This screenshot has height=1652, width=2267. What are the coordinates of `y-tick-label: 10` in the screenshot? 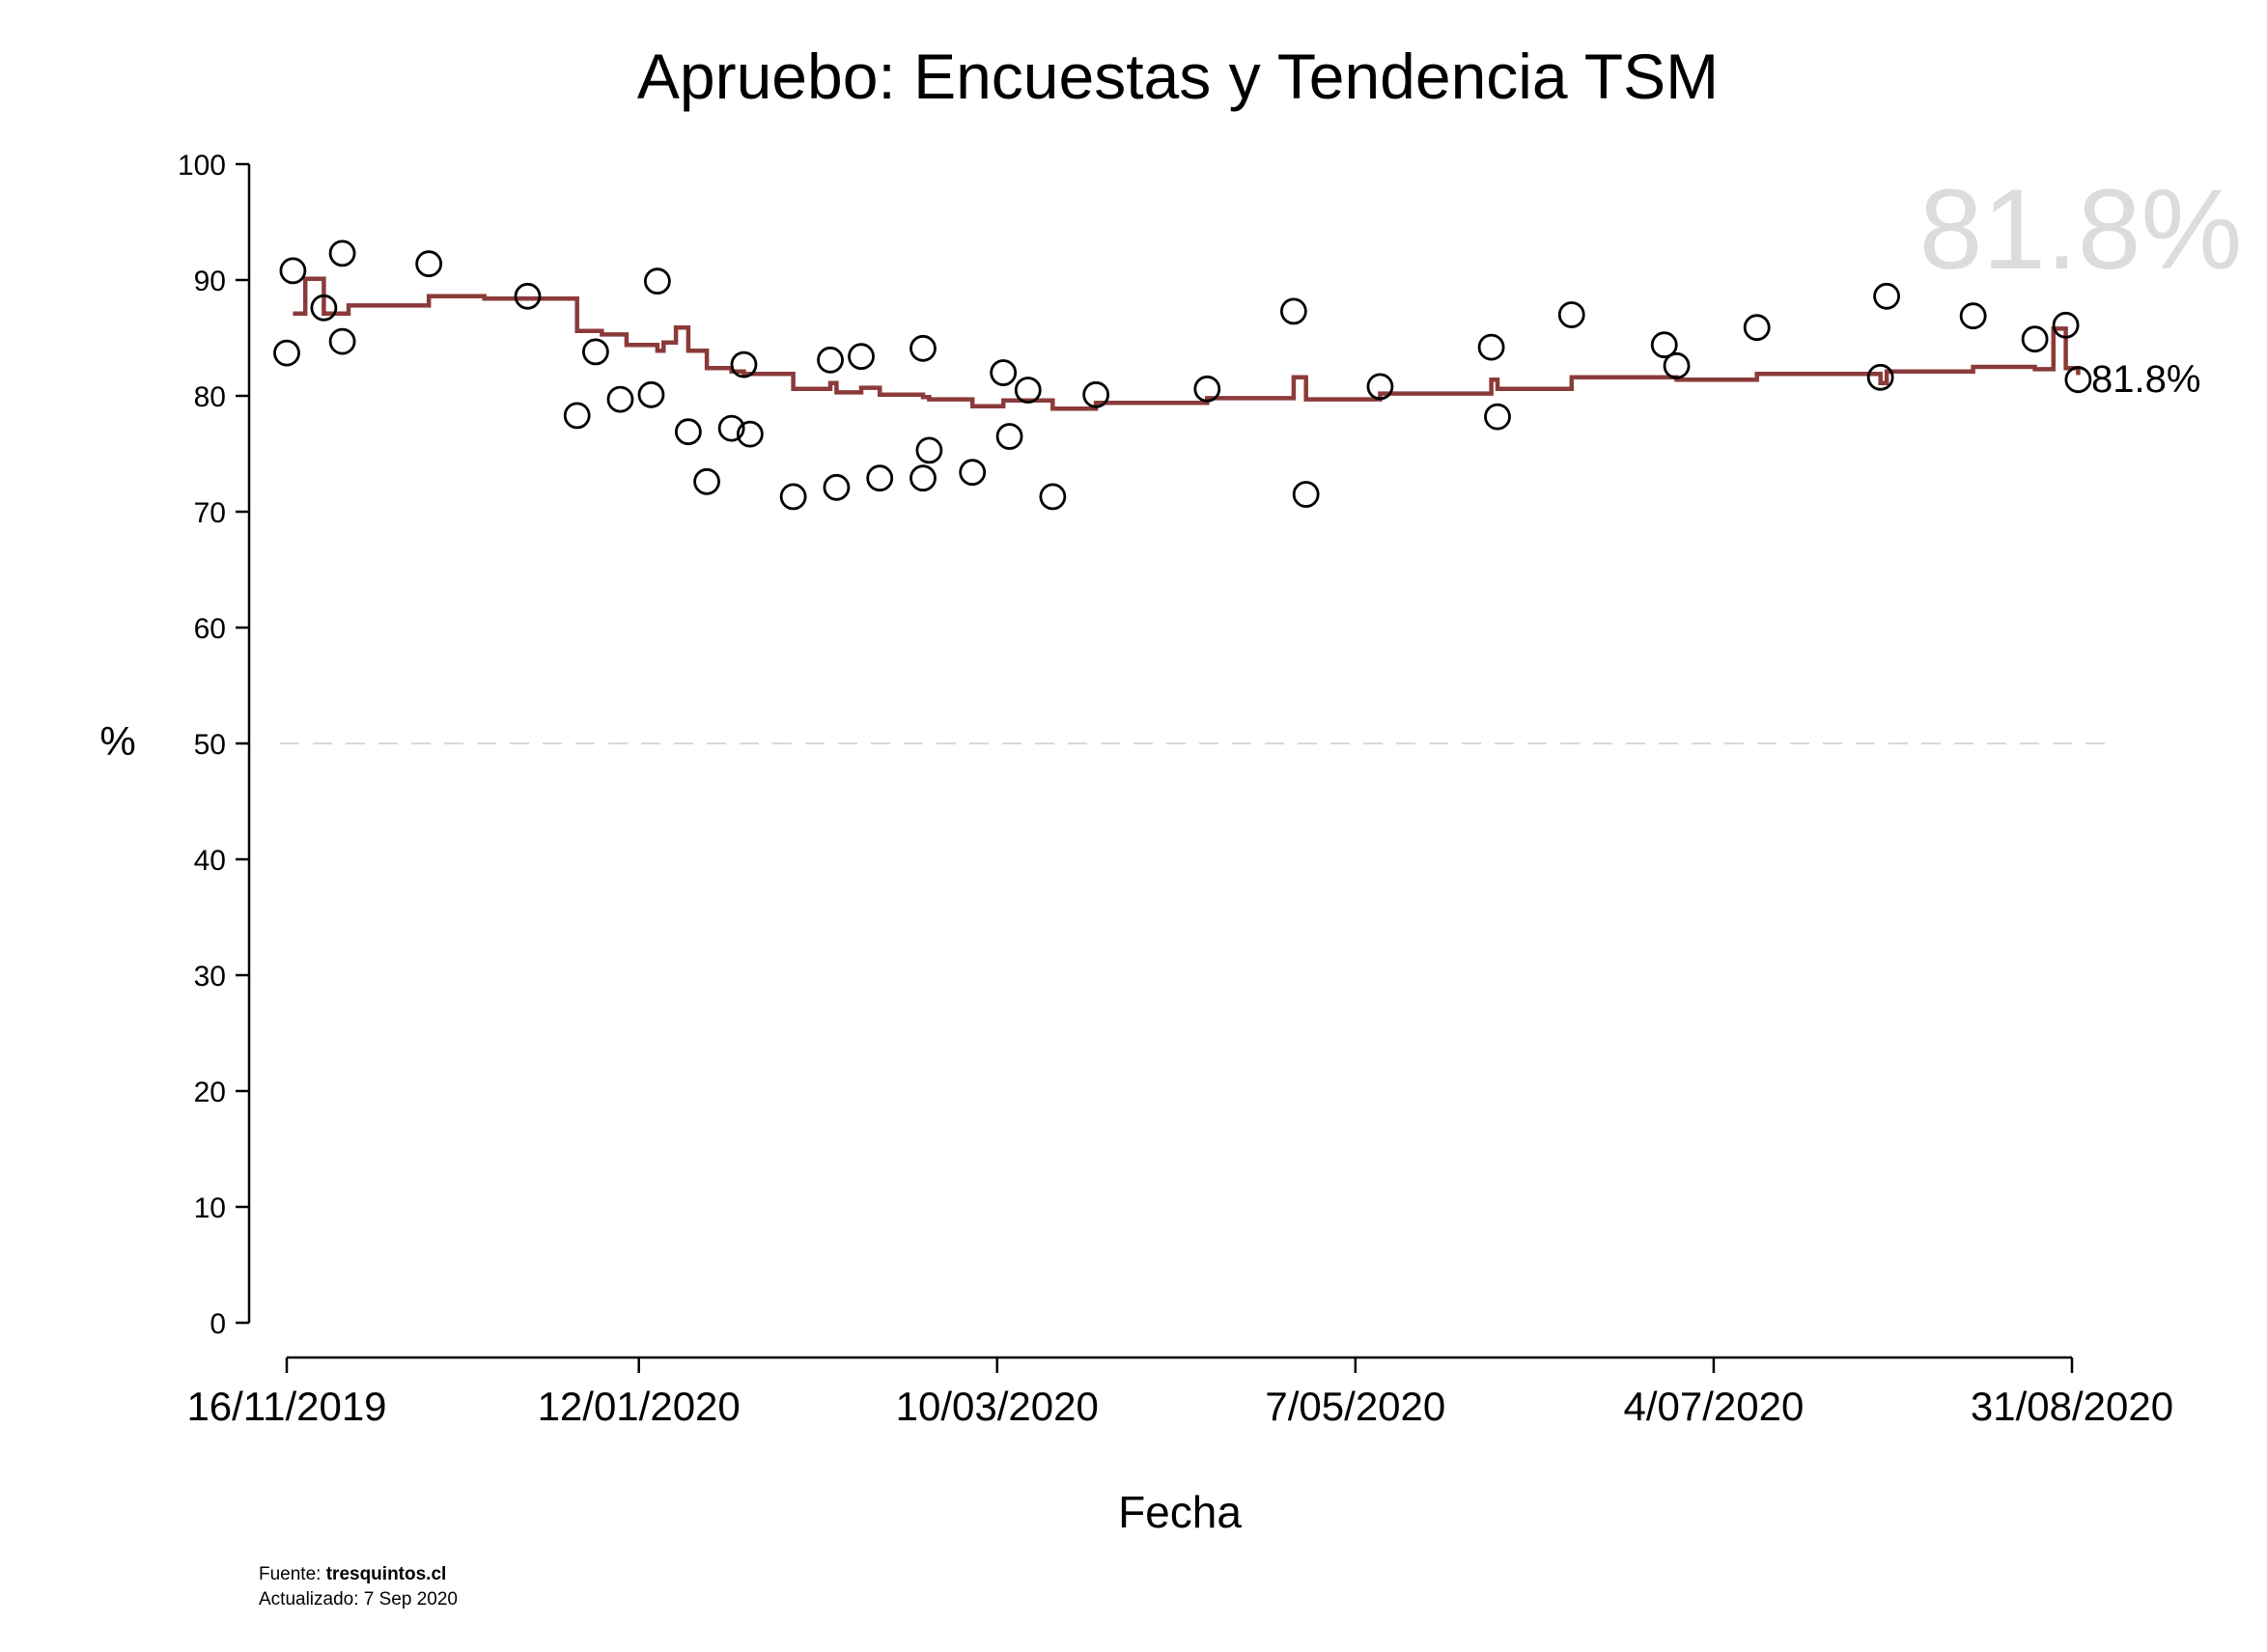 It's located at (210, 1208).